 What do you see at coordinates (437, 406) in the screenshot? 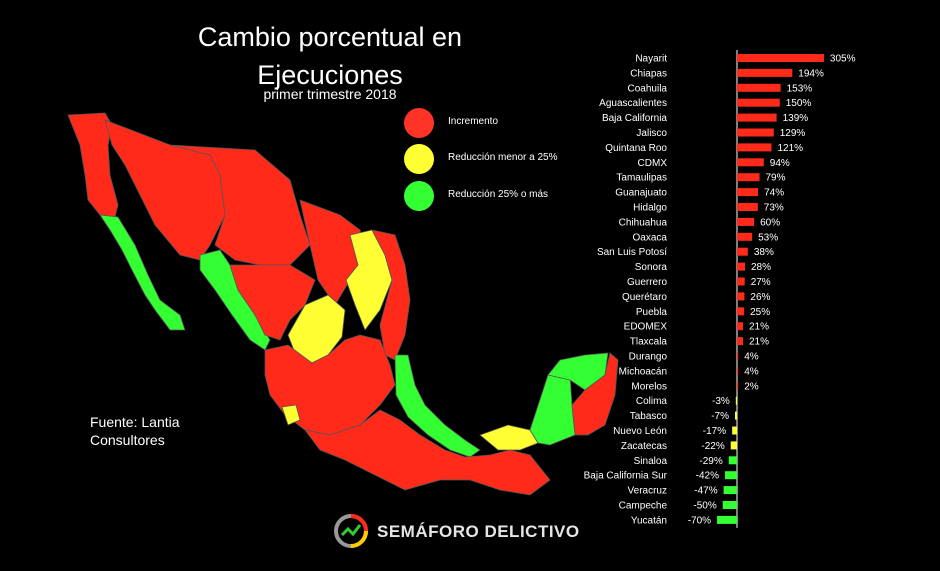
I see `map-region-veracruz` at bounding box center [437, 406].